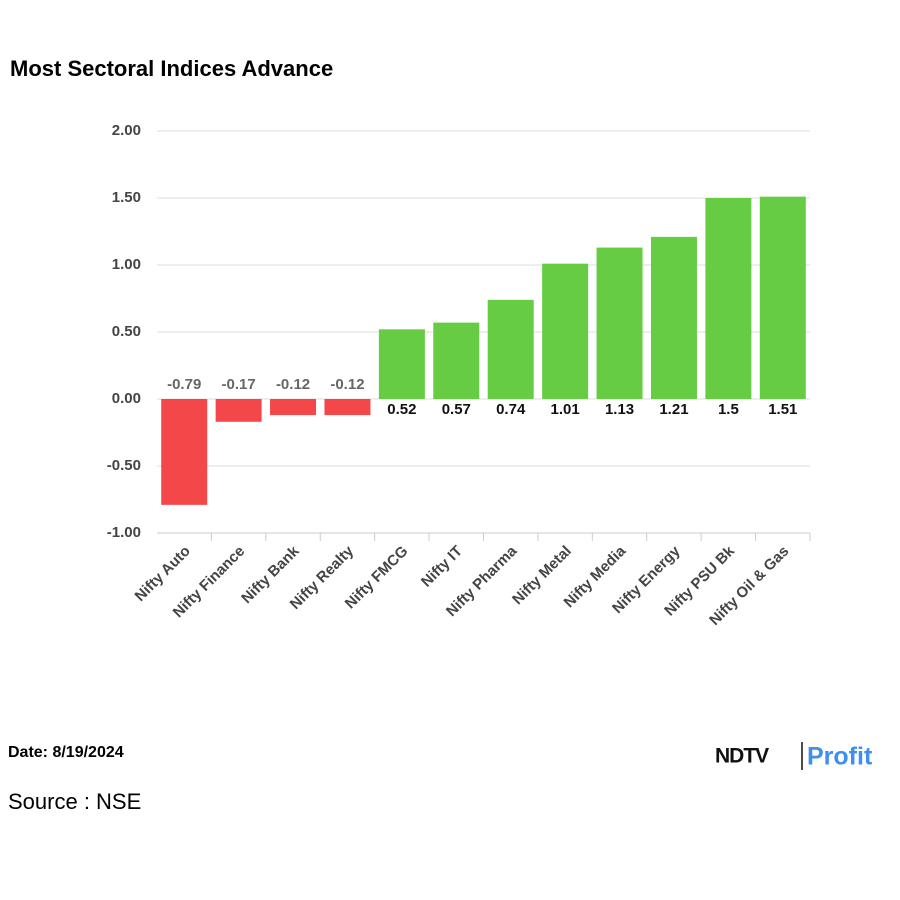 This screenshot has width=900, height=900. Describe the element at coordinates (124, 532) in the screenshot. I see `y-tick-label: -1.00` at that location.